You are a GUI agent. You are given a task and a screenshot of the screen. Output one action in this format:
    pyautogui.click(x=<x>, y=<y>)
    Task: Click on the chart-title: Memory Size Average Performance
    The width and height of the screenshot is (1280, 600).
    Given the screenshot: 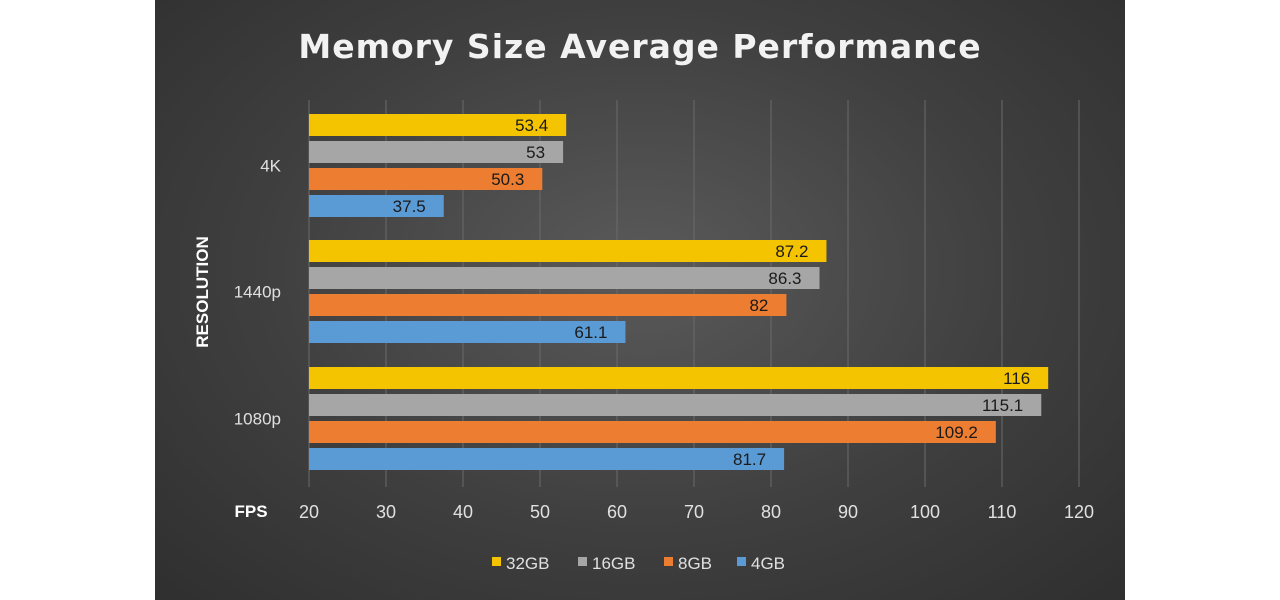 What is the action you would take?
    pyautogui.click(x=639, y=46)
    